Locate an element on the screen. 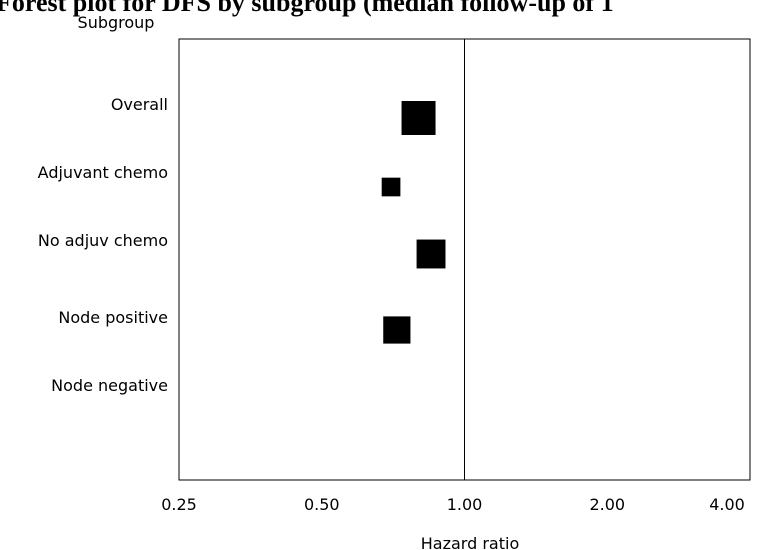  subgroup-label: Overall is located at coordinates (139, 104).